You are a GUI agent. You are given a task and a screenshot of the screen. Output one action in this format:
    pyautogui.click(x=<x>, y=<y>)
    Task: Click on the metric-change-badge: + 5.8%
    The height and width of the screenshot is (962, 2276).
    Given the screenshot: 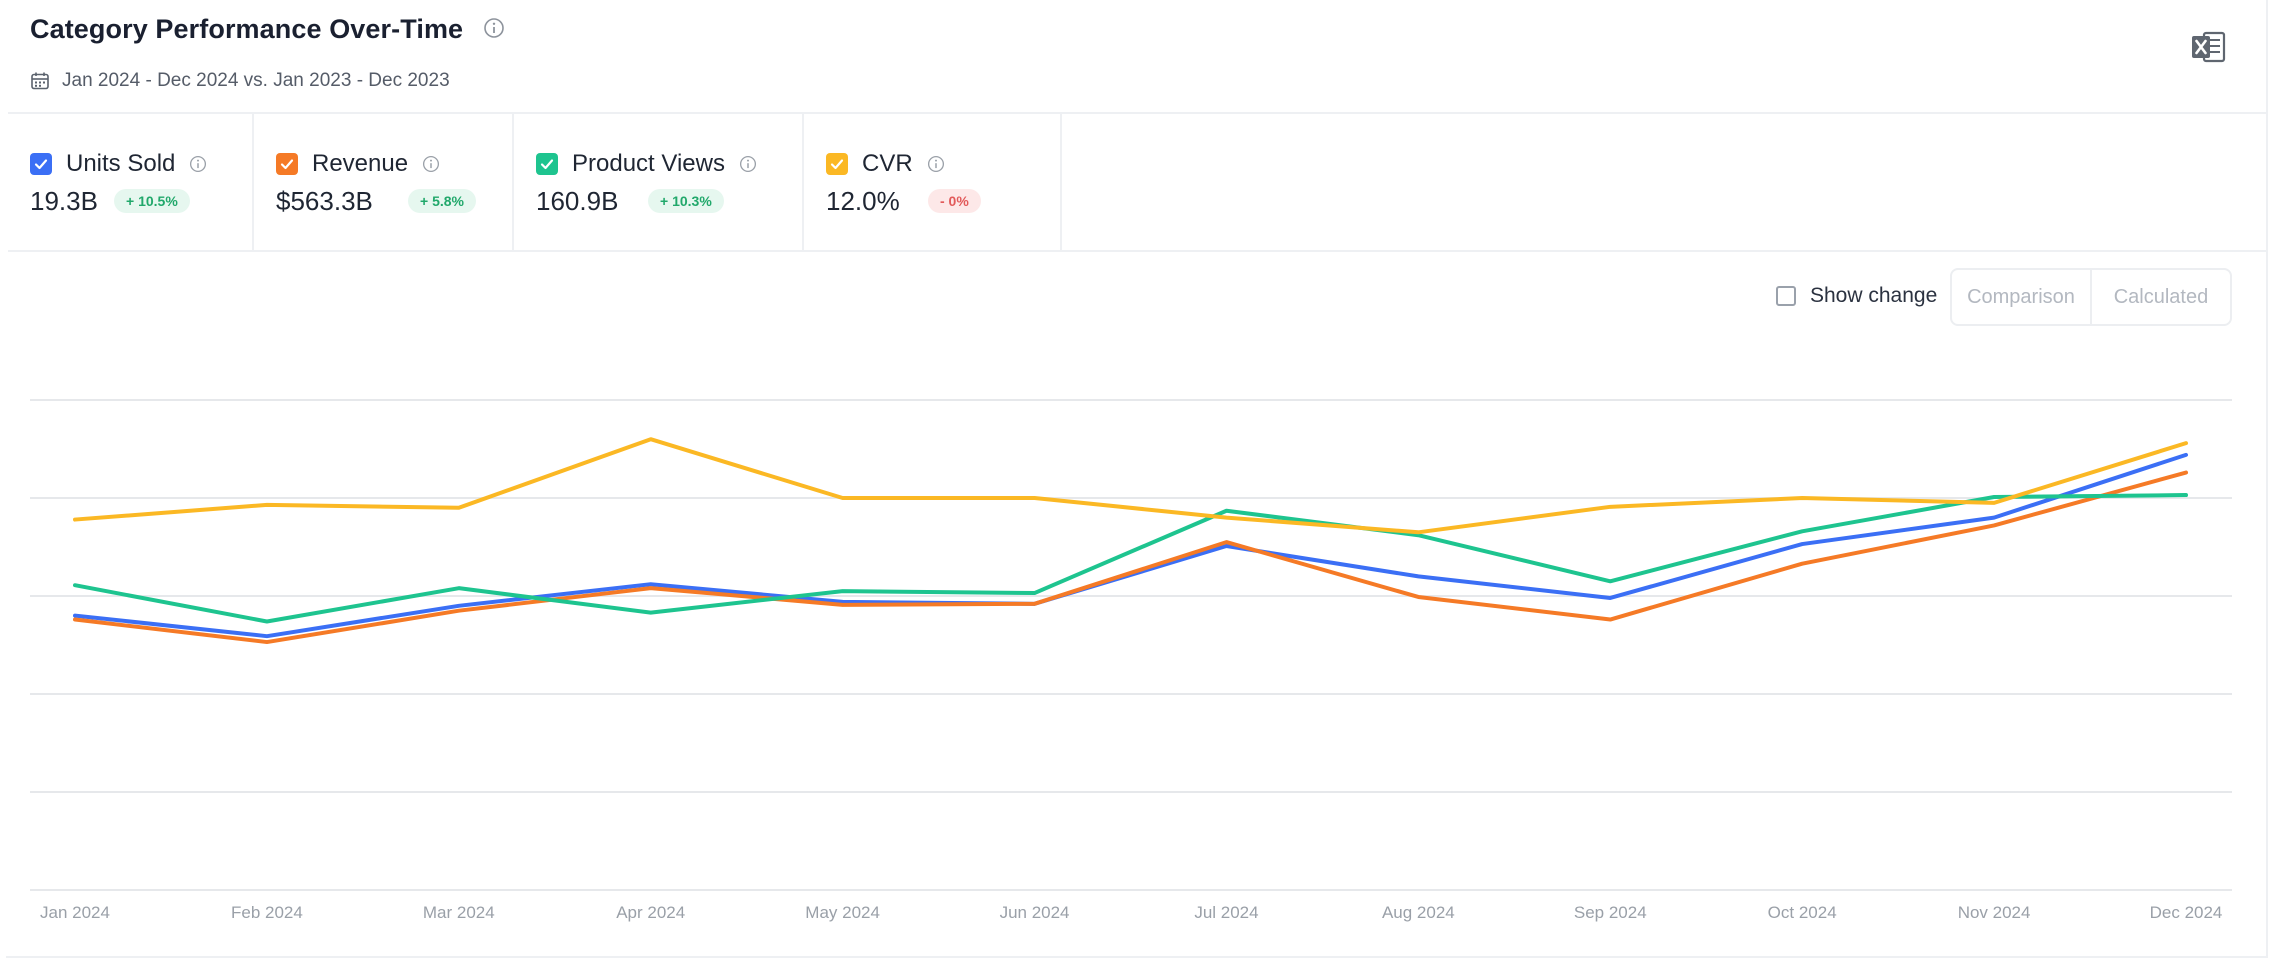 What is the action you would take?
    pyautogui.click(x=442, y=201)
    